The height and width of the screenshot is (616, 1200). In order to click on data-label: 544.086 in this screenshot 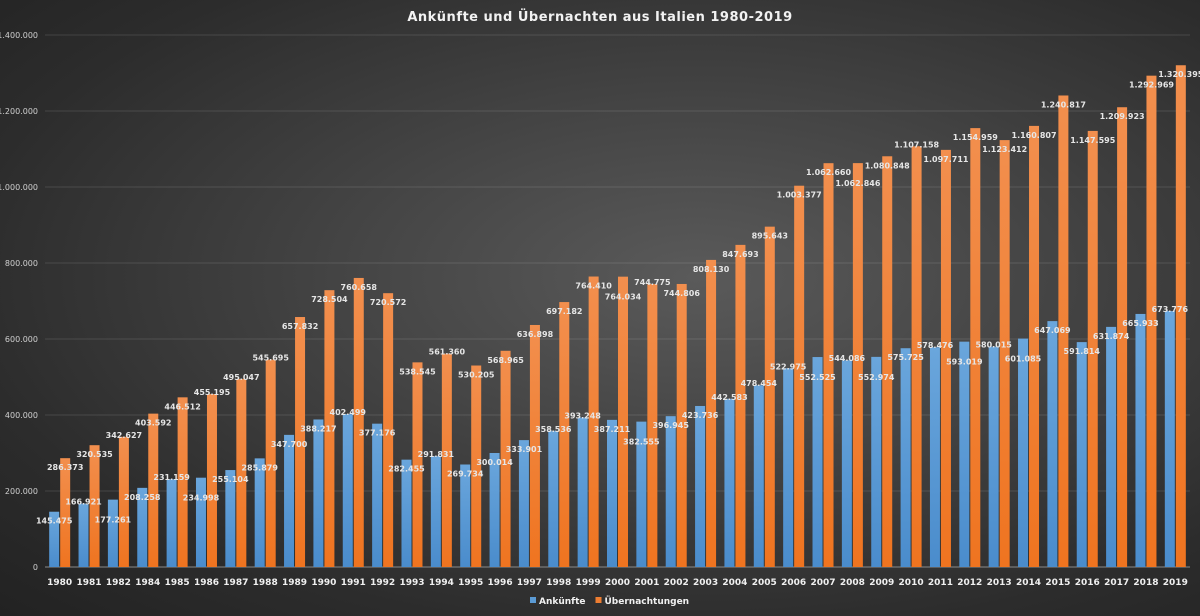, I will do `click(847, 358)`.